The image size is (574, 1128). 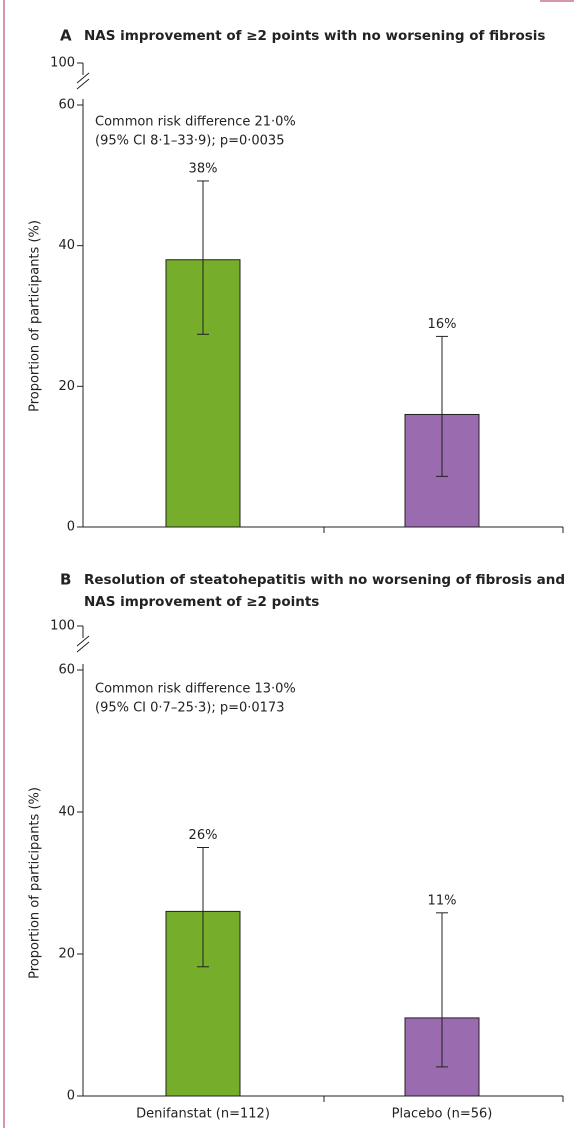 I want to click on x-tick-label: Denifanstat (n=112), so click(x=203, y=1114).